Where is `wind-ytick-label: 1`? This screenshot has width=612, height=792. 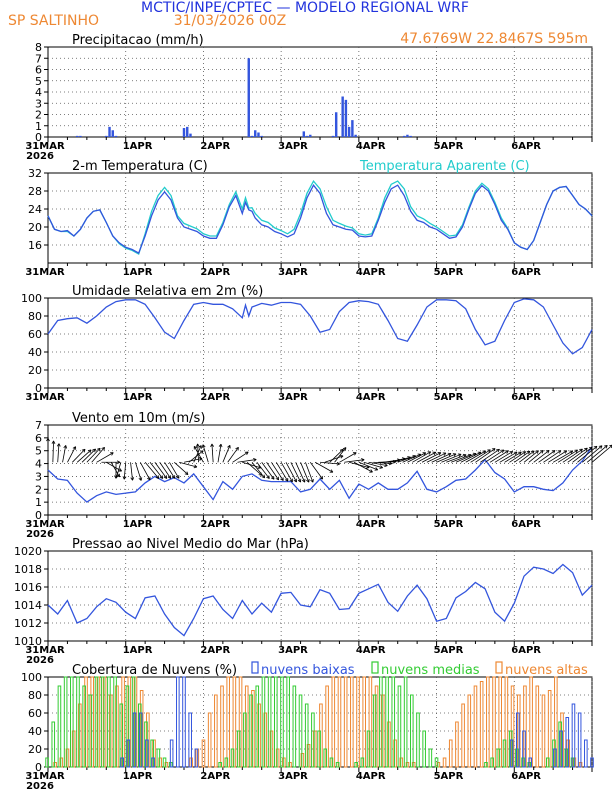 wind-ytick-label: 1 is located at coordinates (38, 502).